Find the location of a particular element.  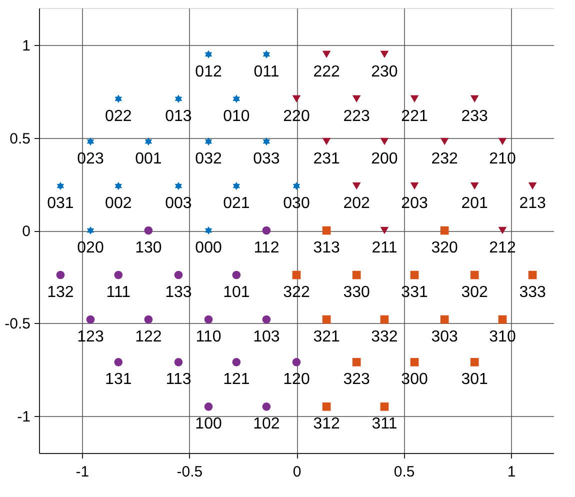

annotation: 233 is located at coordinates (474, 116).